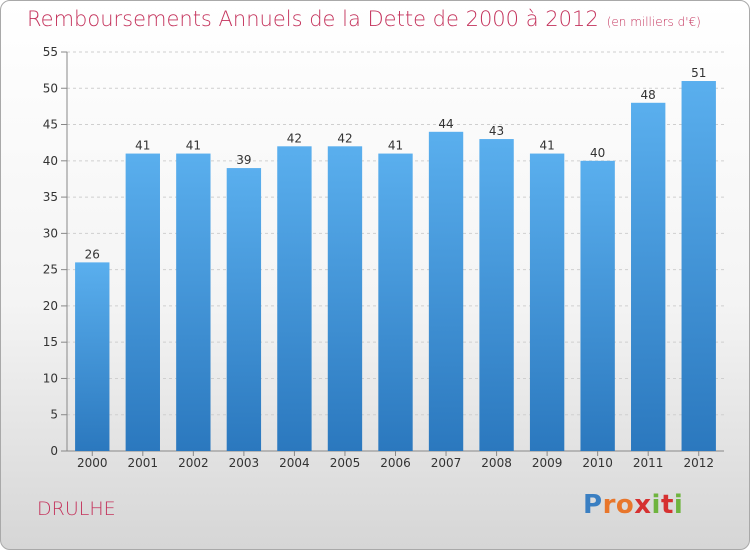 The width and height of the screenshot is (750, 550). Describe the element at coordinates (395, 146) in the screenshot. I see `value-label-2006: 41` at that location.